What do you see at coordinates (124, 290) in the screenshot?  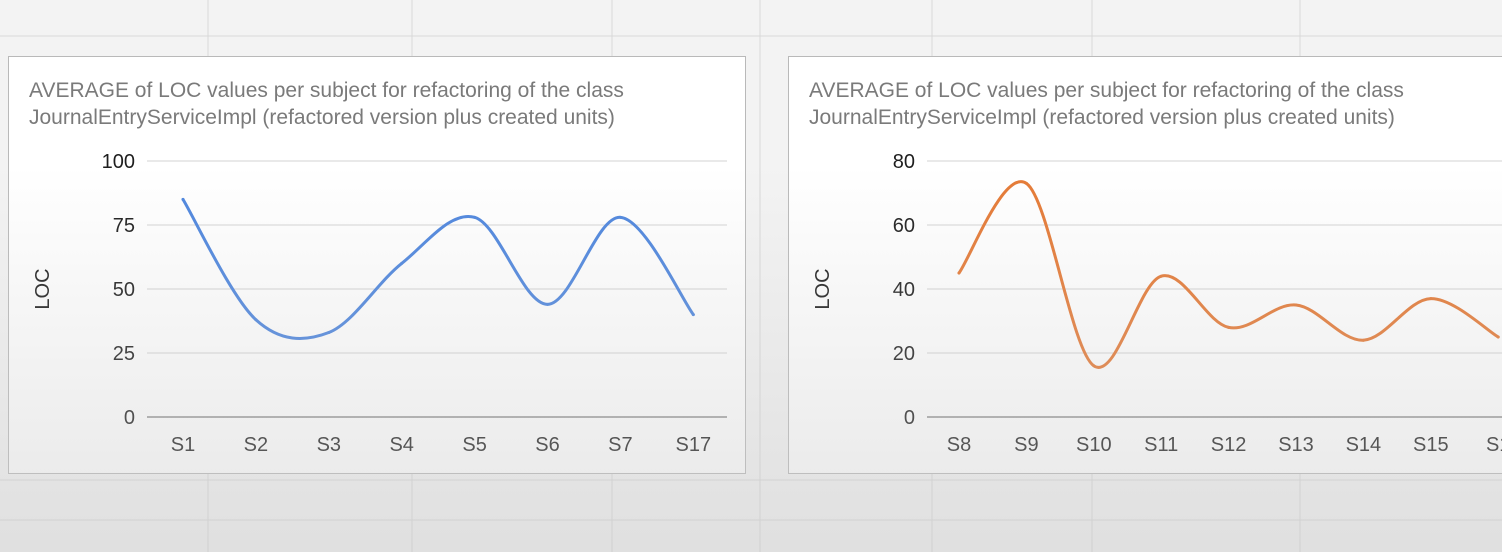 I see `y-tick-label: 50` at bounding box center [124, 290].